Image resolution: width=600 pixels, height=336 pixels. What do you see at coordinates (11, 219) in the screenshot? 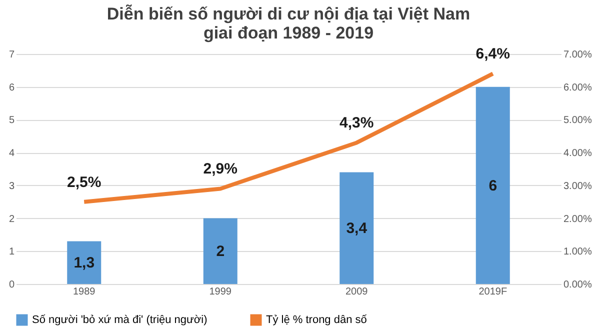
I see `y-tick-label: 2` at bounding box center [11, 219].